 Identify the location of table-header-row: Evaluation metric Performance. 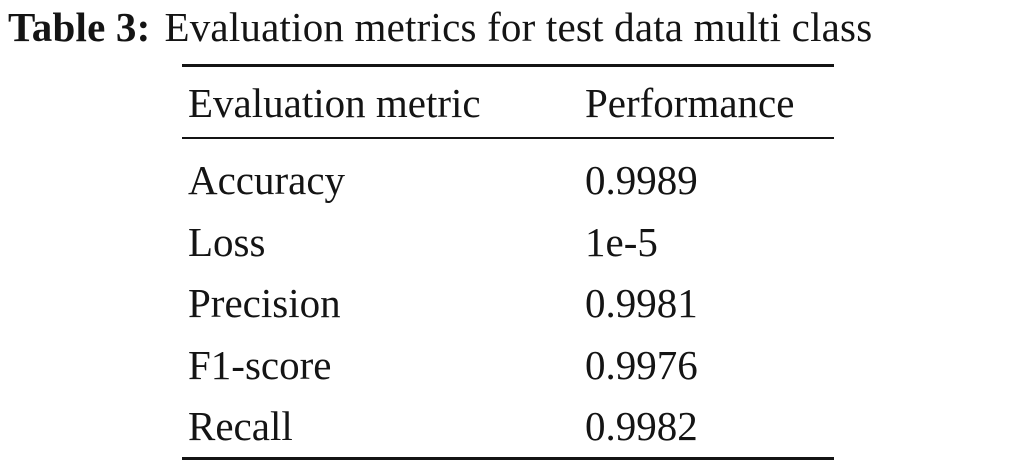
(508, 103).